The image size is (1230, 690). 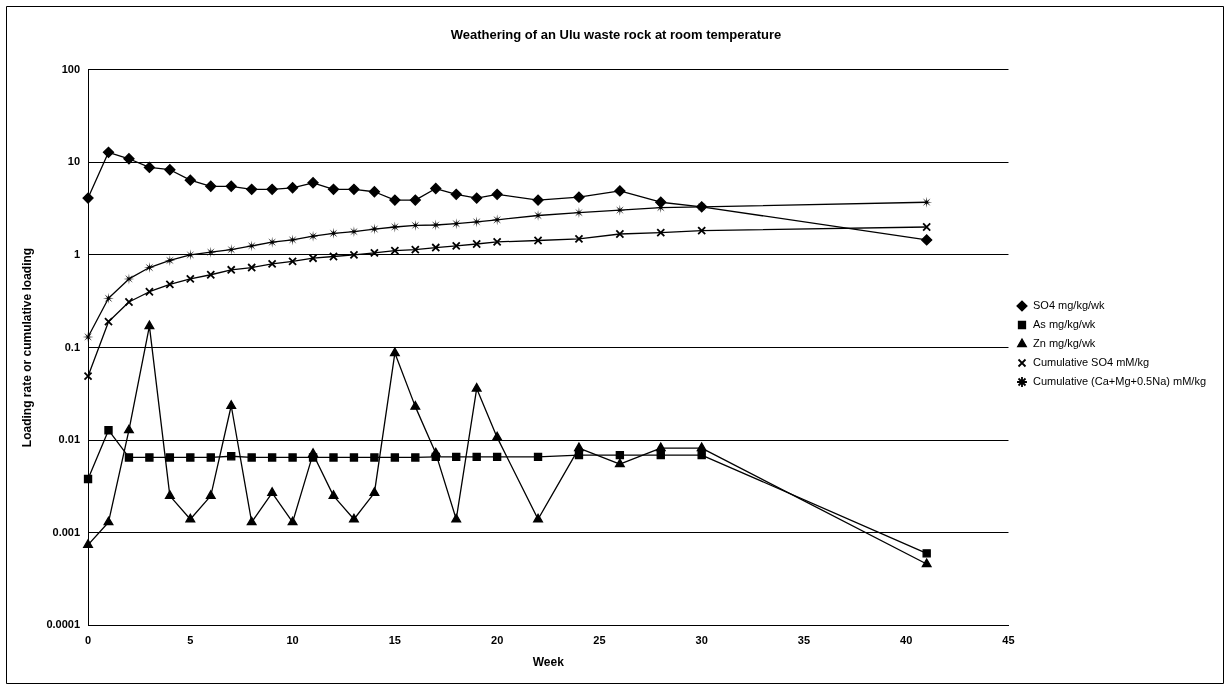 I want to click on y-tick-label: 0.1, so click(x=72, y=346).